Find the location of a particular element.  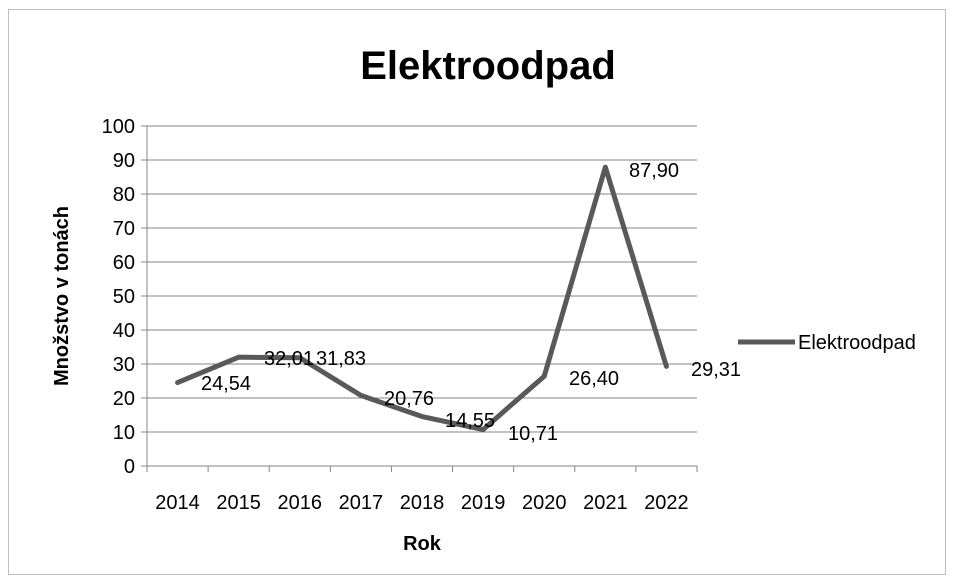

data-label: 10,71 is located at coordinates (533, 434).